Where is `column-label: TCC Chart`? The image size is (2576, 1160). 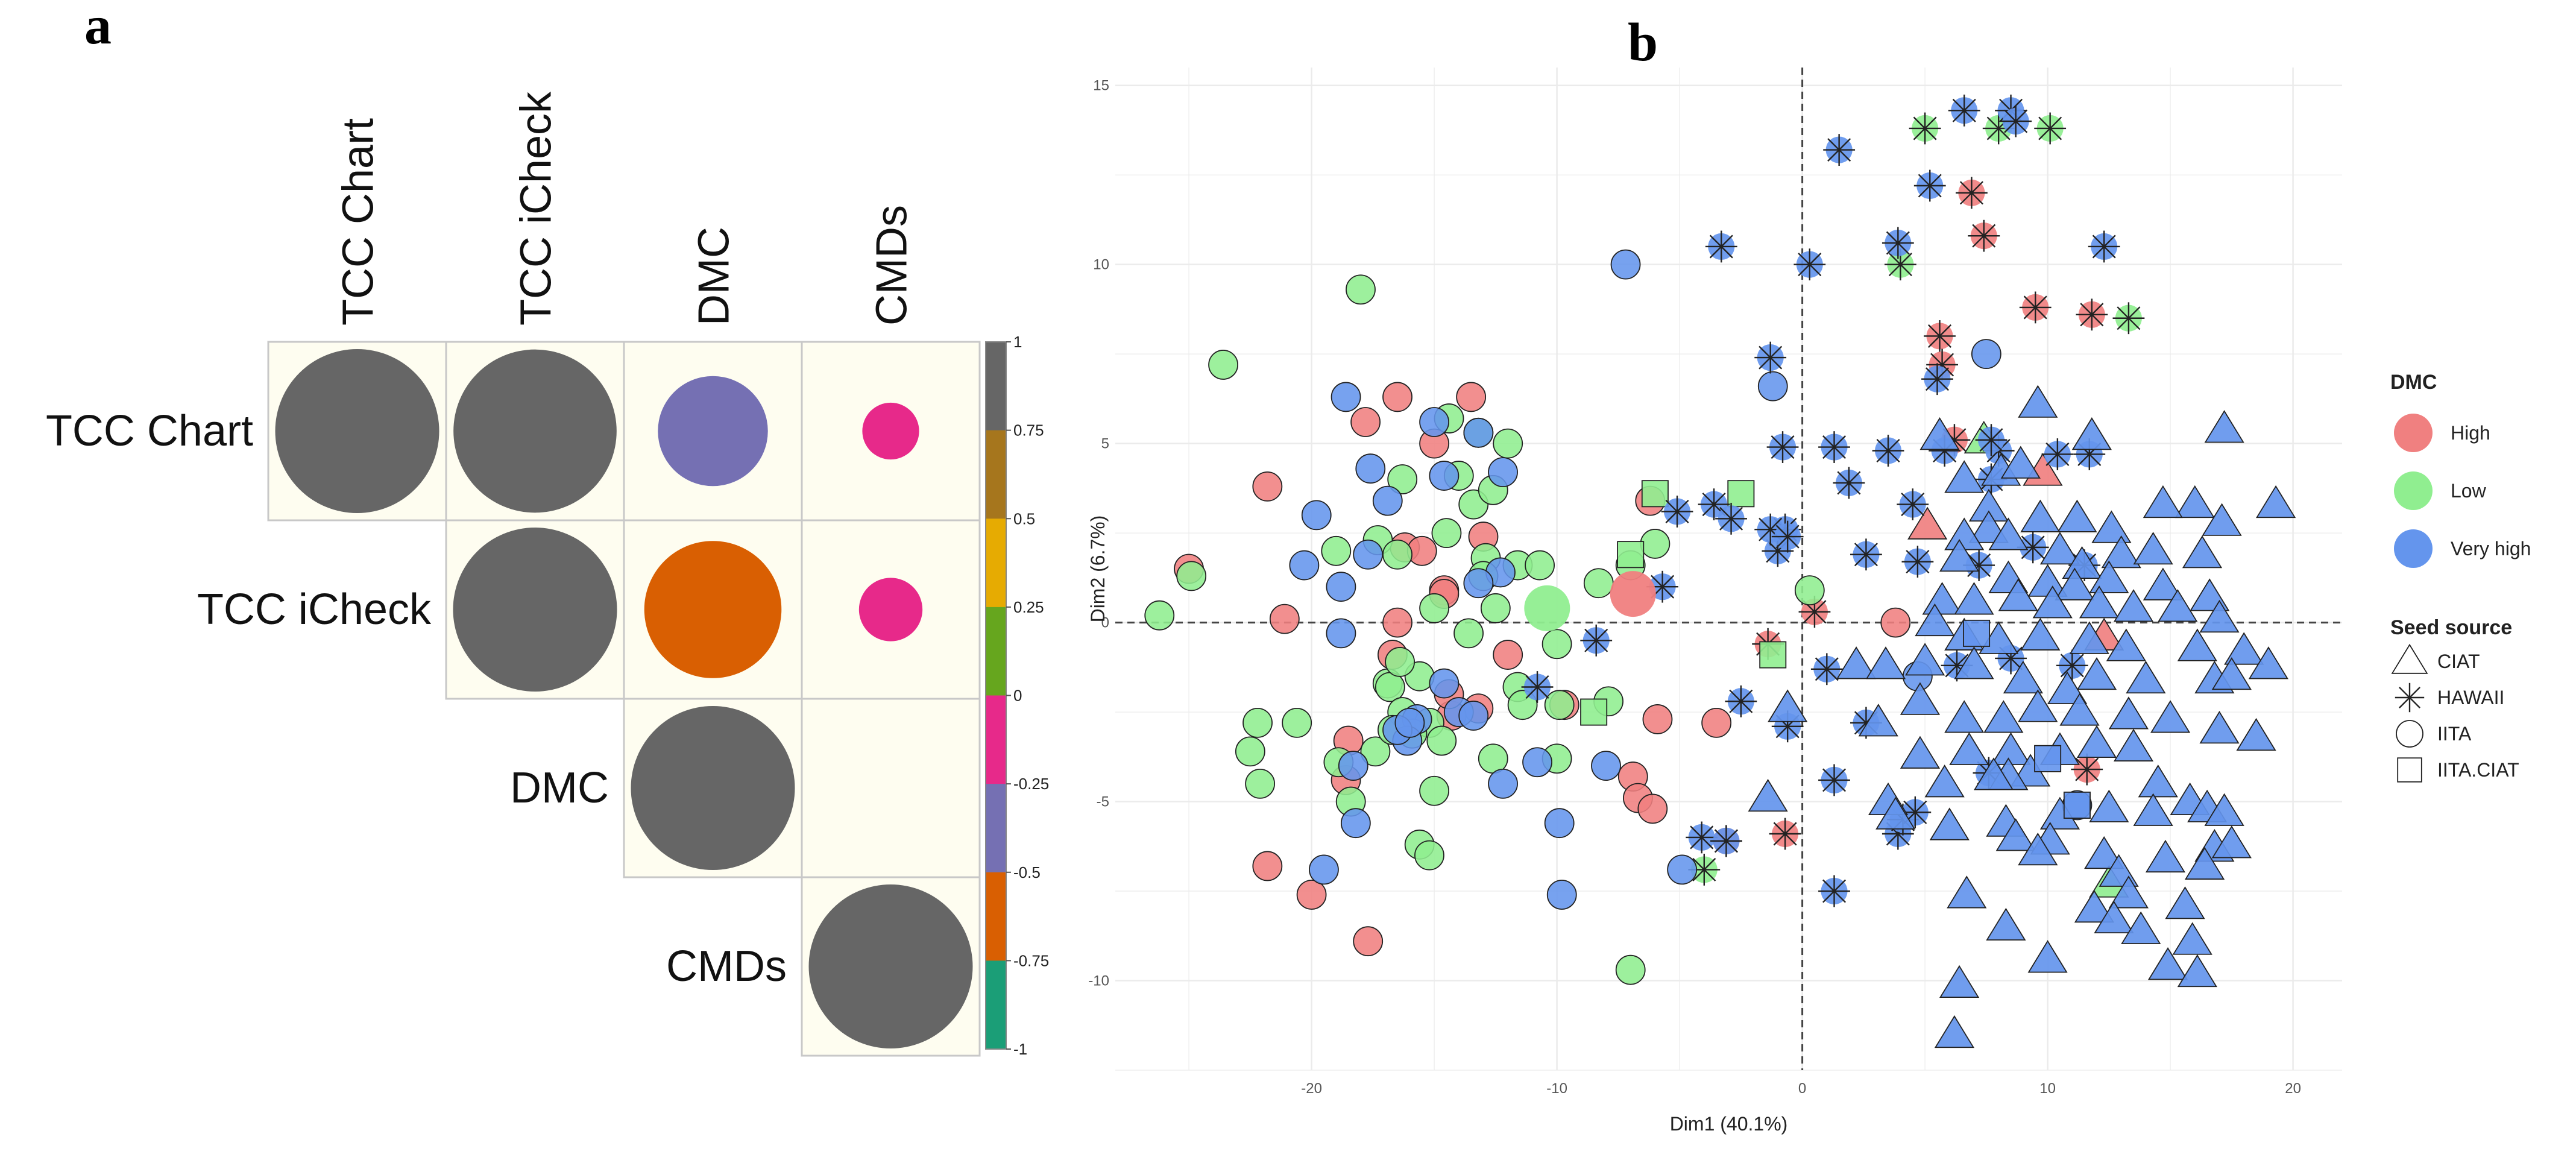 column-label: TCC Chart is located at coordinates (359, 222).